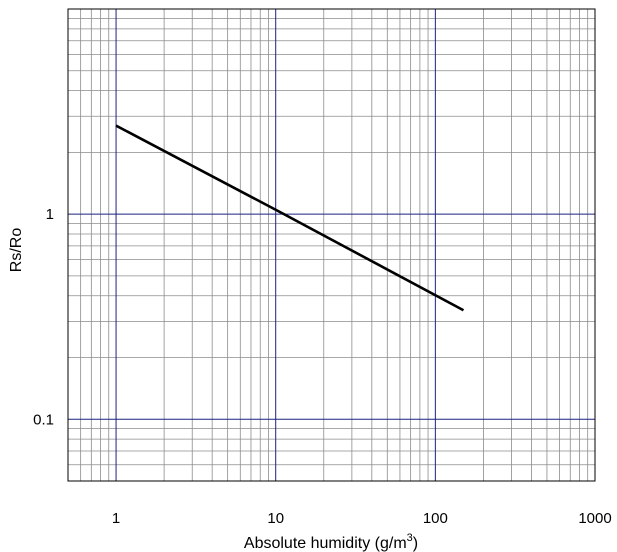  I want to click on x-tick-label: 1000, so click(594, 518).